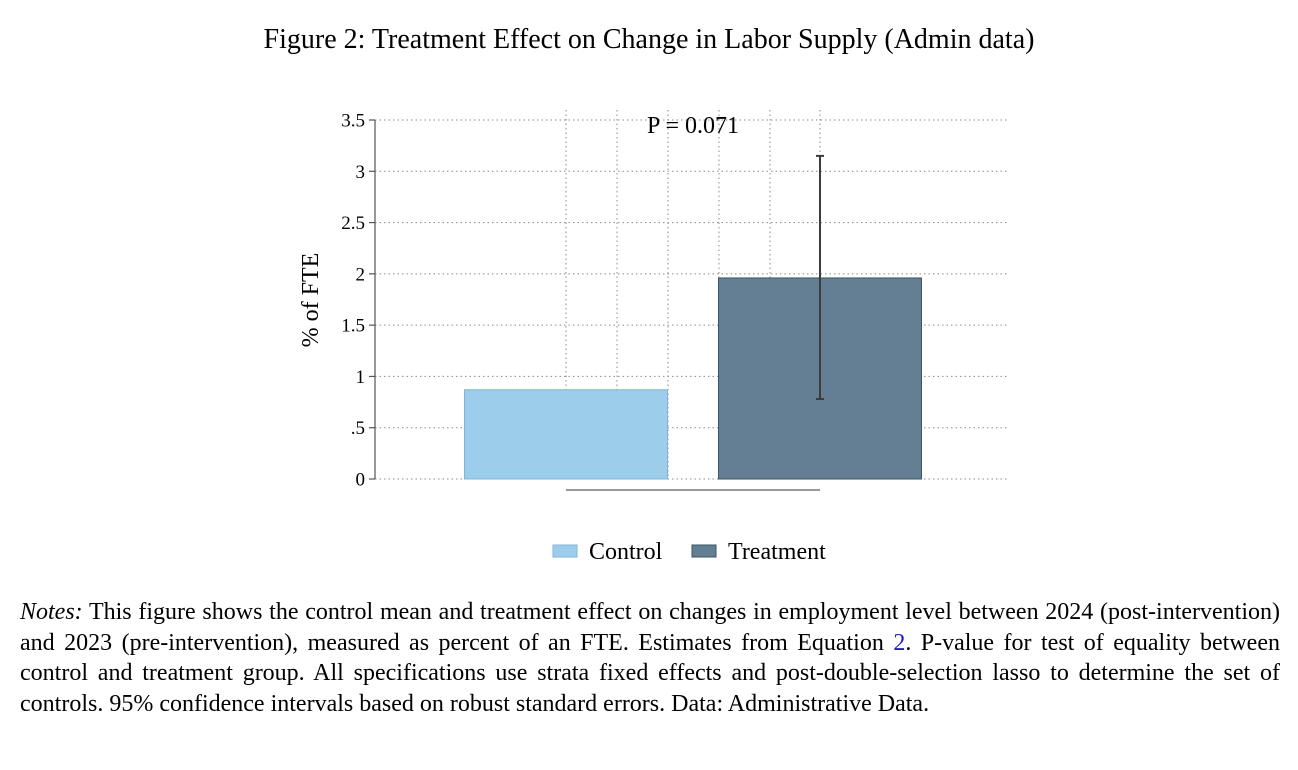  Describe the element at coordinates (361, 377) in the screenshot. I see `y-tick-label: 1` at that location.